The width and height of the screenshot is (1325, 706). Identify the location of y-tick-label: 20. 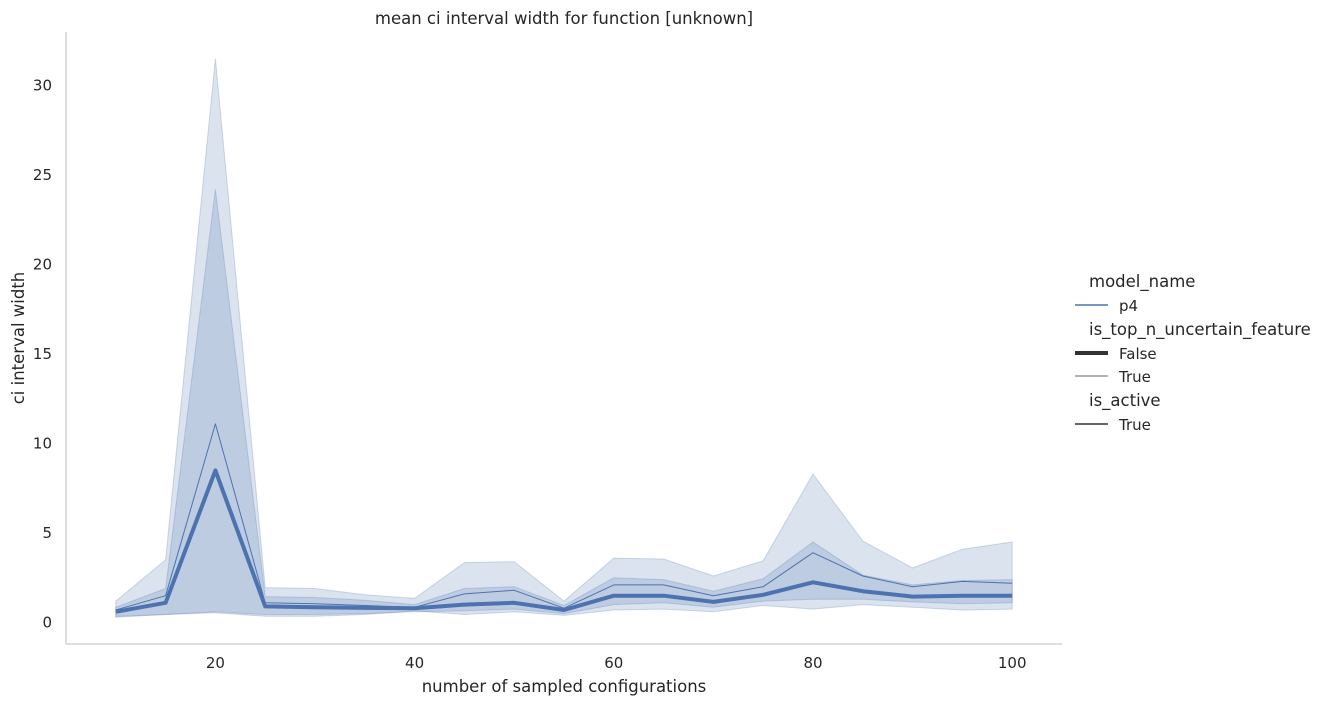
(42, 265).